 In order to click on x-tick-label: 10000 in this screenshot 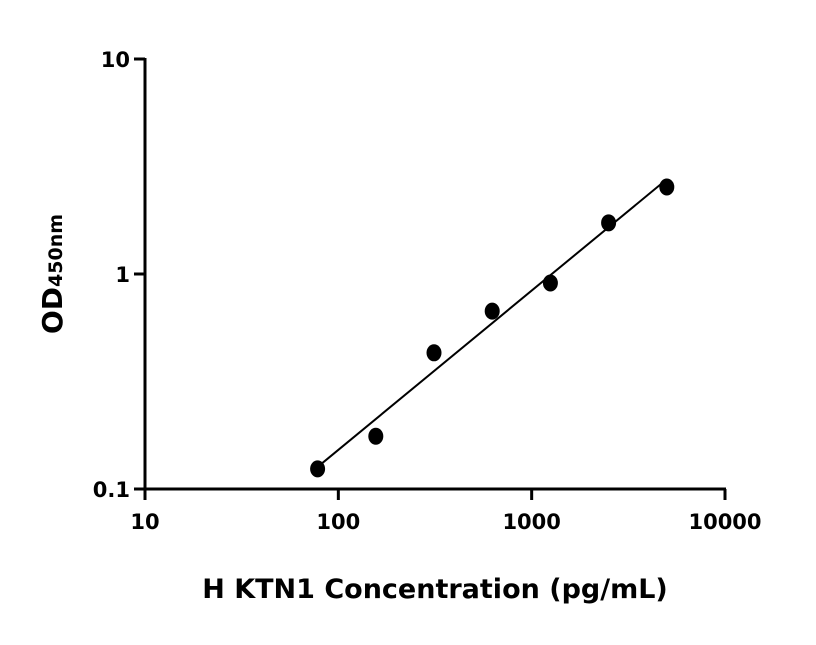, I will do `click(724, 522)`.